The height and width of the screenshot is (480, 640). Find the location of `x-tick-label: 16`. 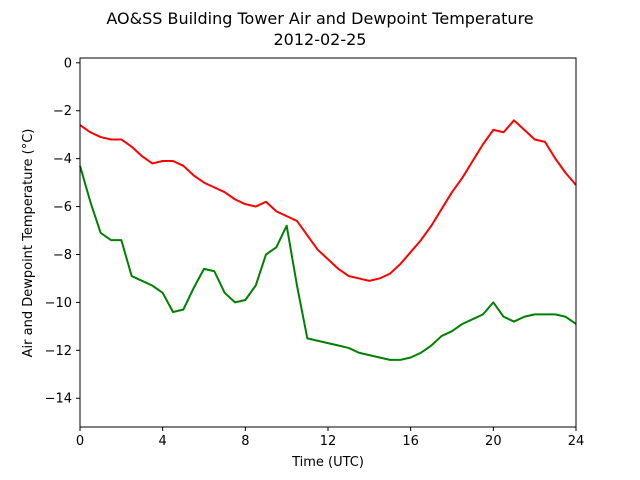

x-tick-label: 16 is located at coordinates (410, 441).